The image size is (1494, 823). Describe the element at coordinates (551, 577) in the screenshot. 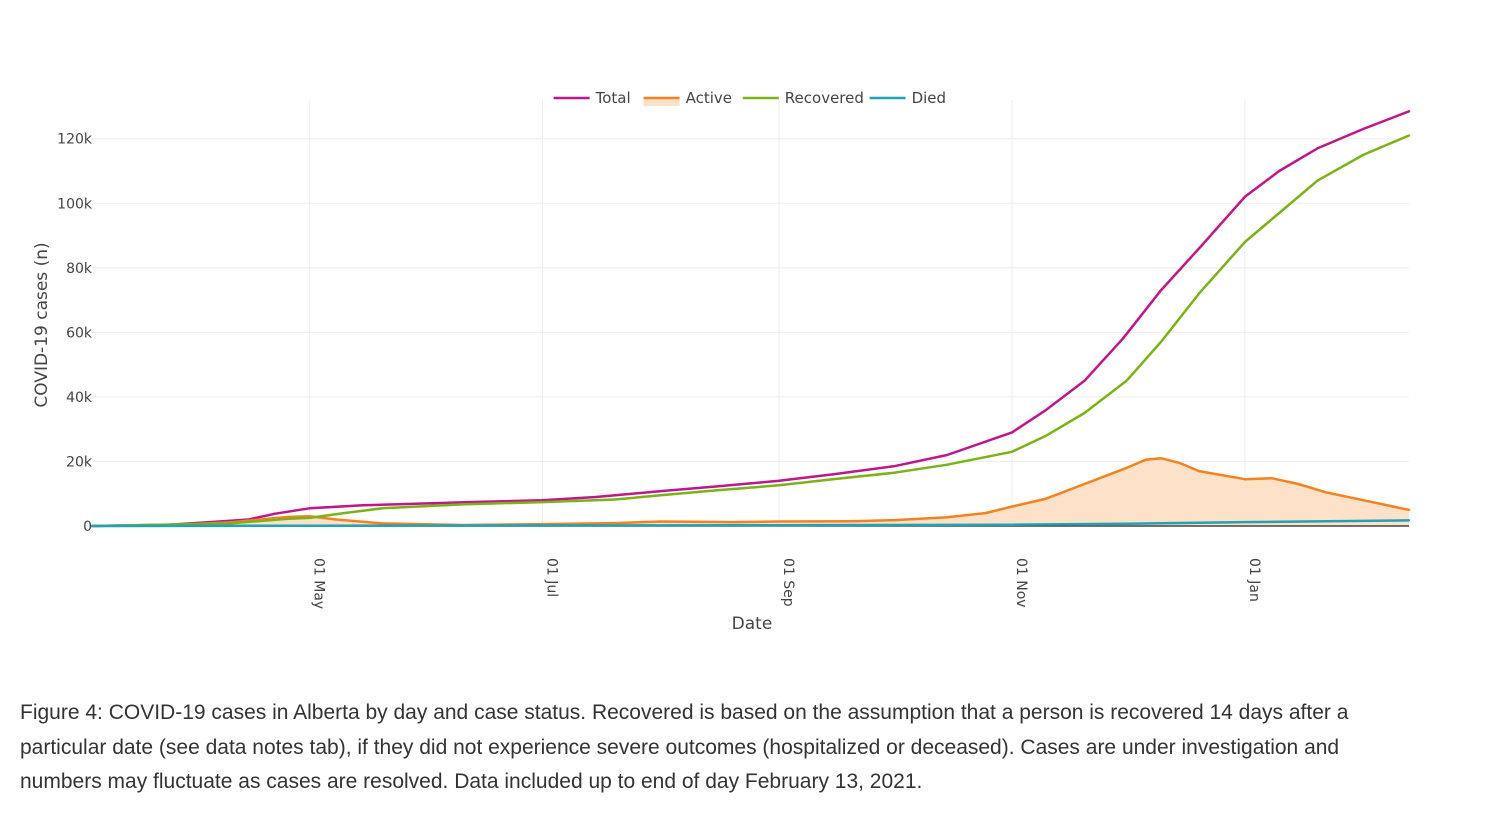

I see `x-tick-label: 01 Jul` at that location.